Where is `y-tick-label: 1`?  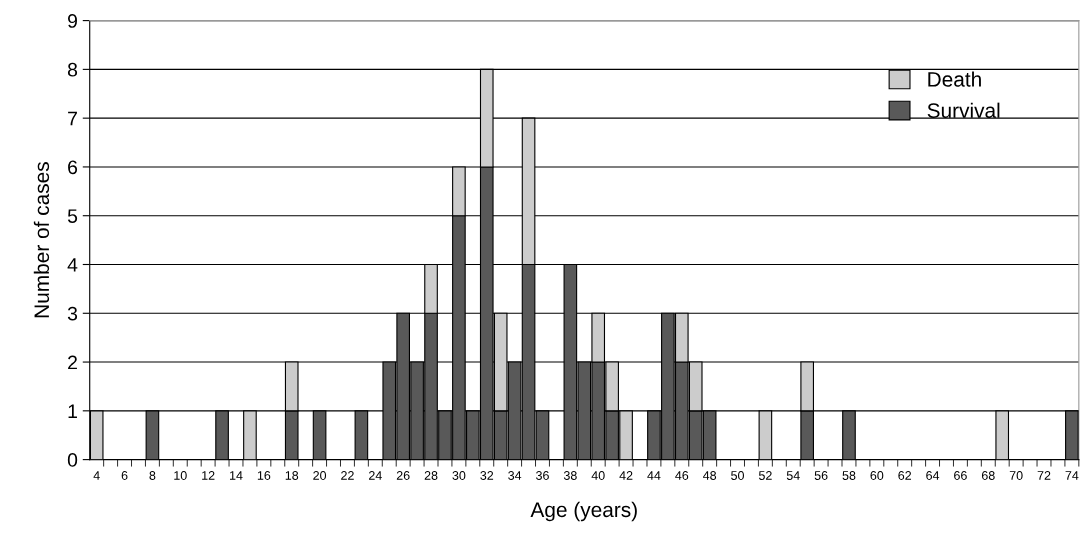 y-tick-label: 1 is located at coordinates (72, 411).